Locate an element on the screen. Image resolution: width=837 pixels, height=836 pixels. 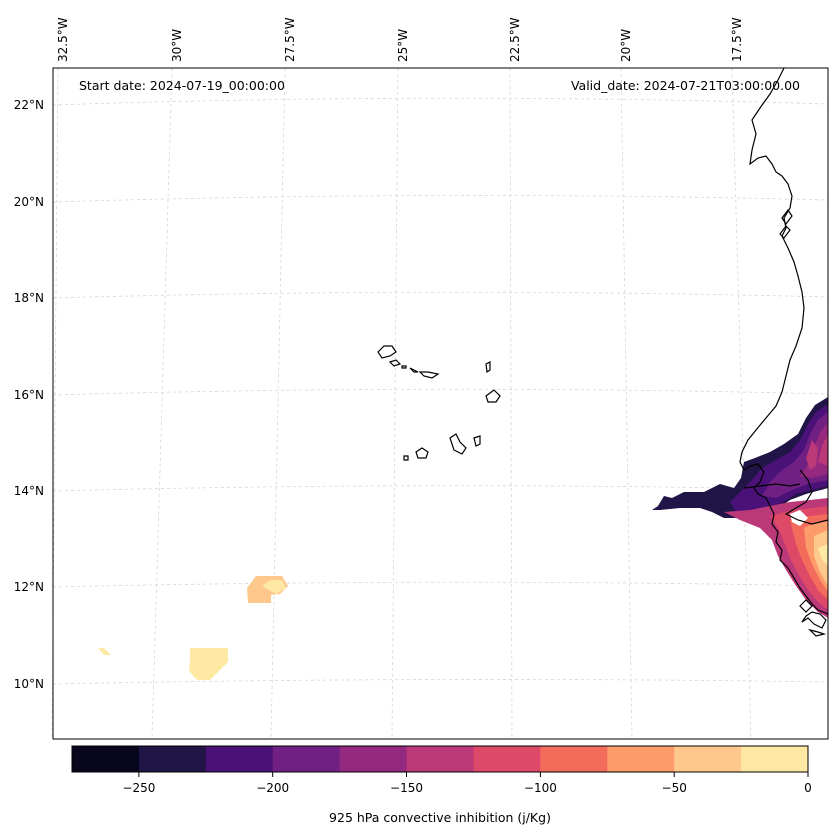
lon-label-20w: 20°W is located at coordinates (626, 45).